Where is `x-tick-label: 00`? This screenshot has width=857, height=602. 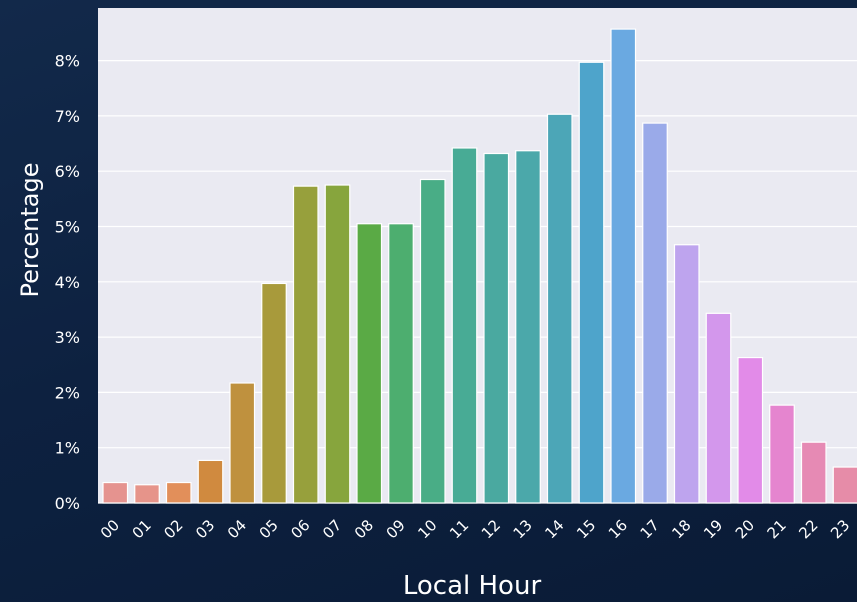
x-tick-label: 00 is located at coordinates (110, 529).